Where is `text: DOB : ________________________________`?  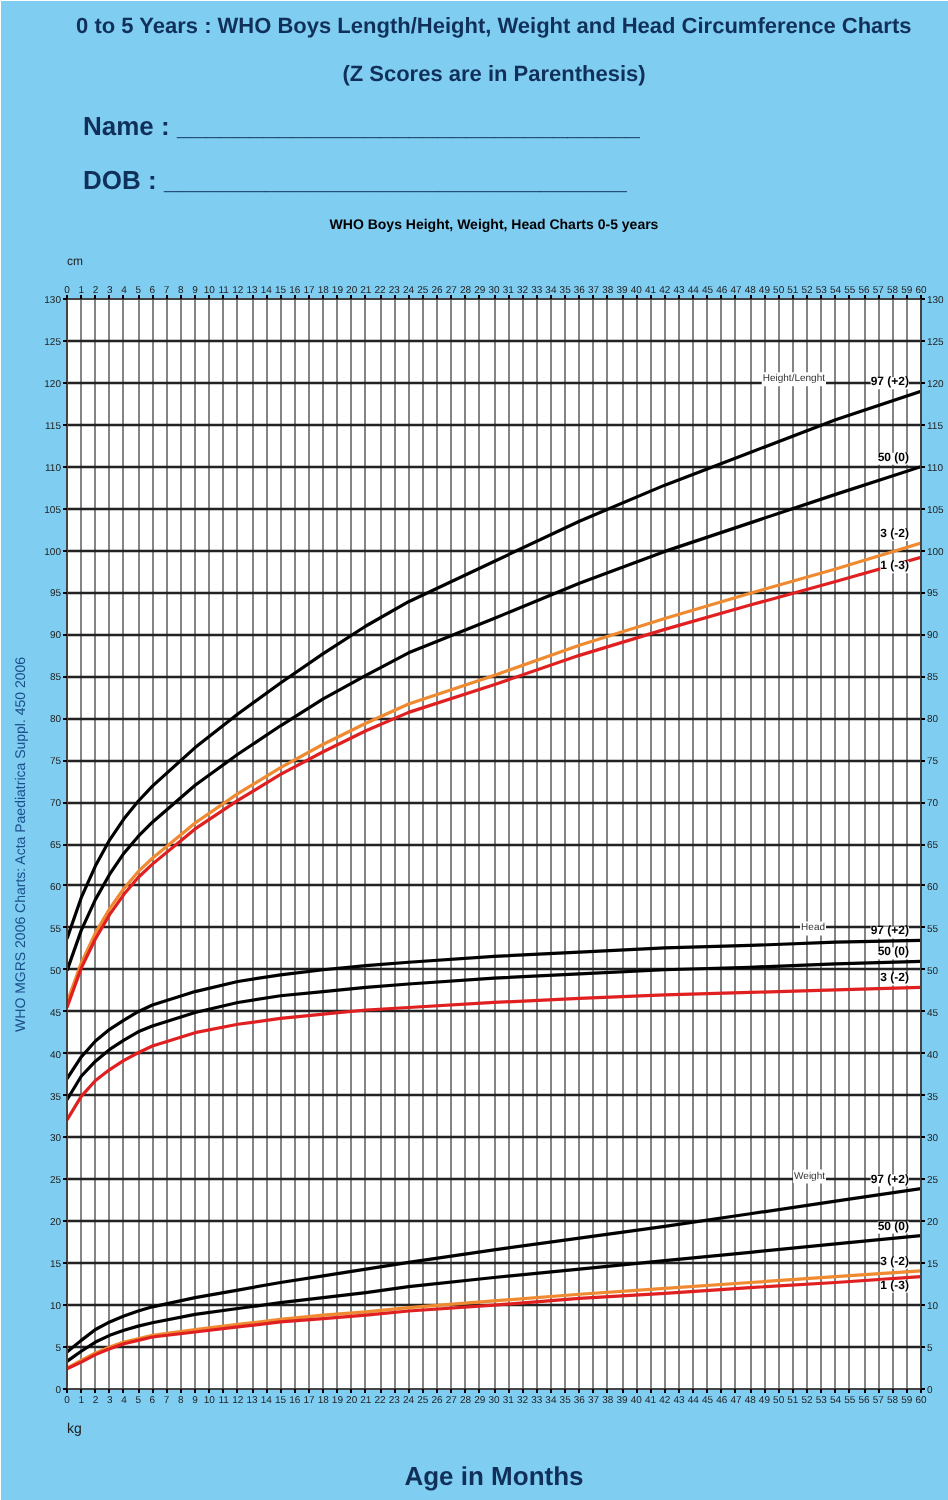
text: DOB : ________________________________ is located at coordinates (356, 180).